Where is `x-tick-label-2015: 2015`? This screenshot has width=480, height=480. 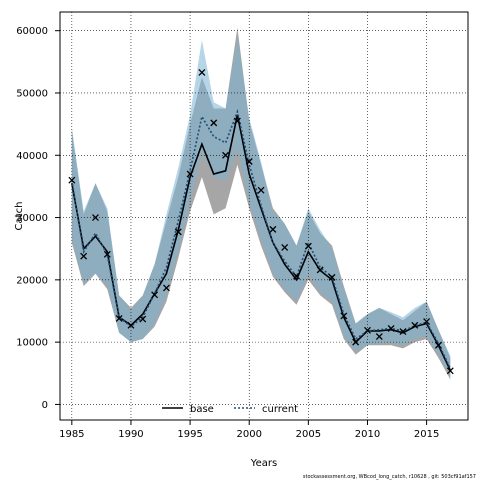
x-tick-label-2015: 2015 is located at coordinates (426, 434).